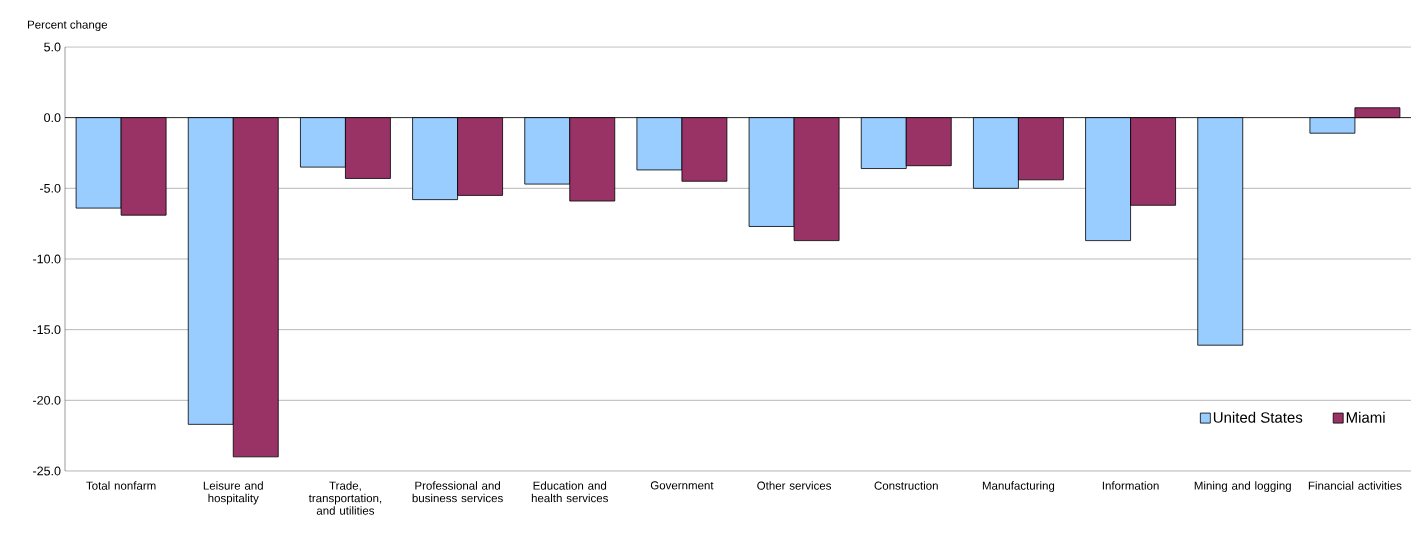 The height and width of the screenshot is (537, 1411). Describe the element at coordinates (457, 492) in the screenshot. I see `x-tick-label: Professional and business services` at that location.